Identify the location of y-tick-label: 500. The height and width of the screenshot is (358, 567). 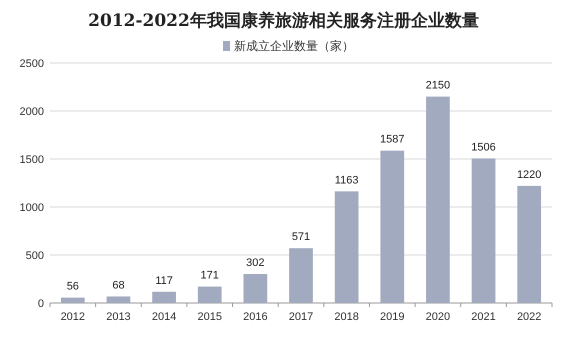
(35, 256).